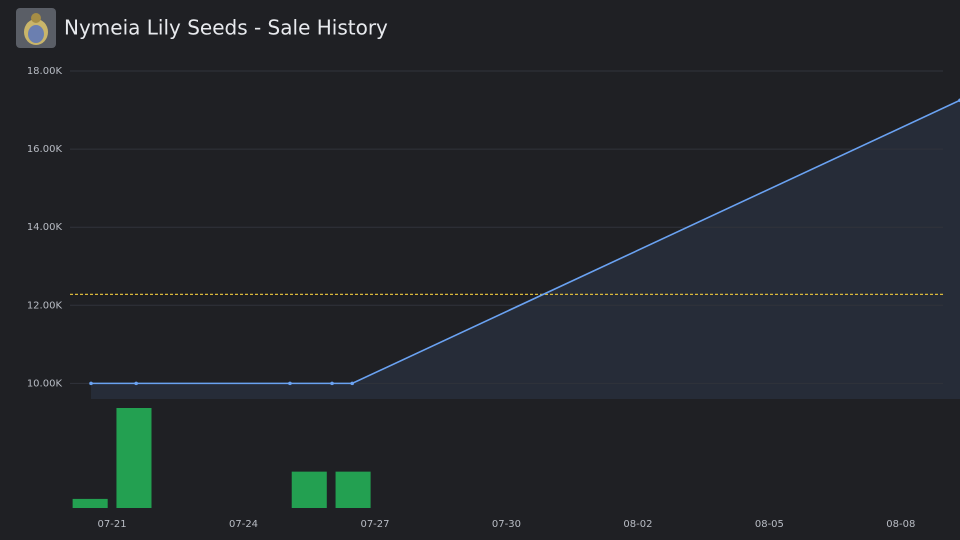  What do you see at coordinates (45, 227) in the screenshot?
I see `y-tick-label: 14.00K` at bounding box center [45, 227].